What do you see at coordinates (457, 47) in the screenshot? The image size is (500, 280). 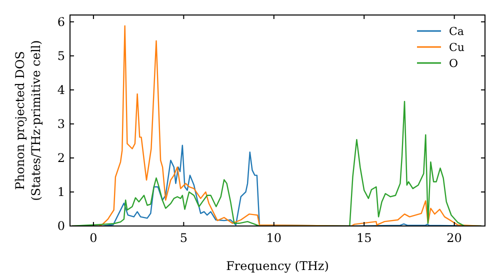 I see `legend-label: Cu` at bounding box center [457, 47].